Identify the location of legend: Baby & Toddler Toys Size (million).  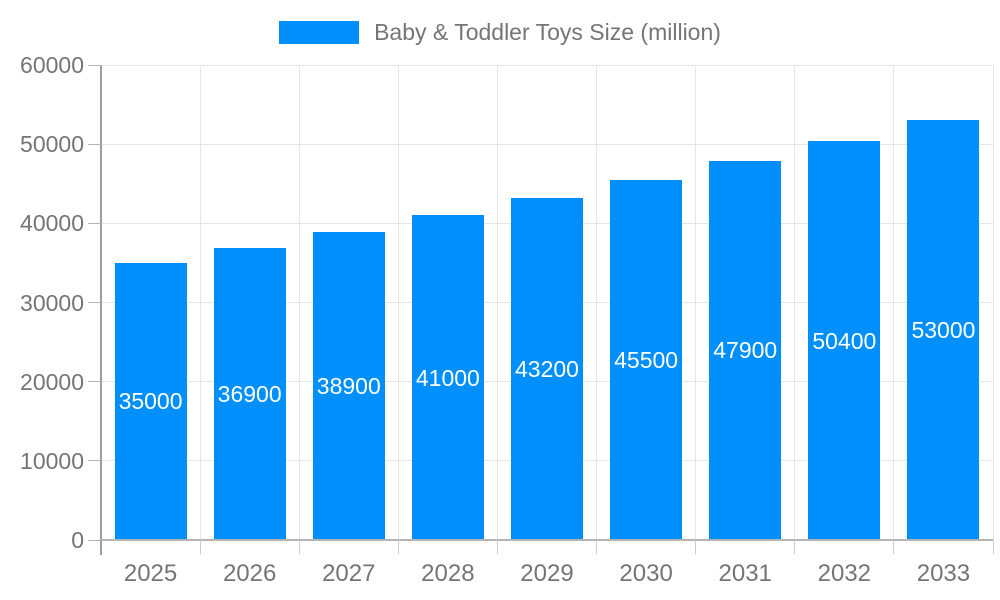
(500, 32).